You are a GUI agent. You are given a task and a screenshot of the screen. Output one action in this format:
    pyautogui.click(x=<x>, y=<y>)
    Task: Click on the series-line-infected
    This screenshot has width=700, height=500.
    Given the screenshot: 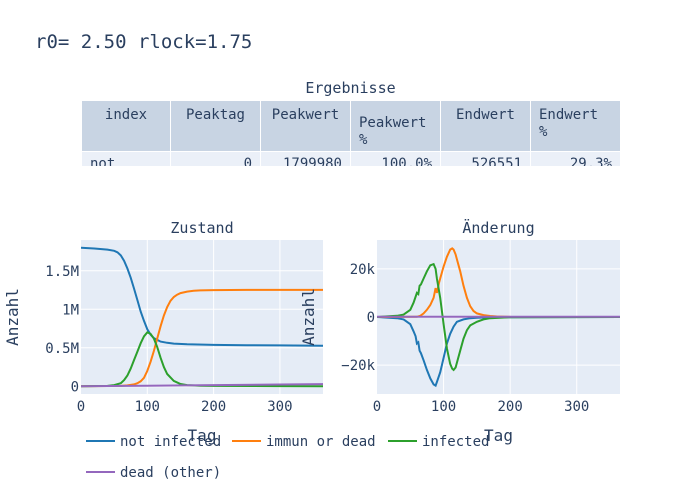 What is the action you would take?
    pyautogui.click(x=498, y=317)
    